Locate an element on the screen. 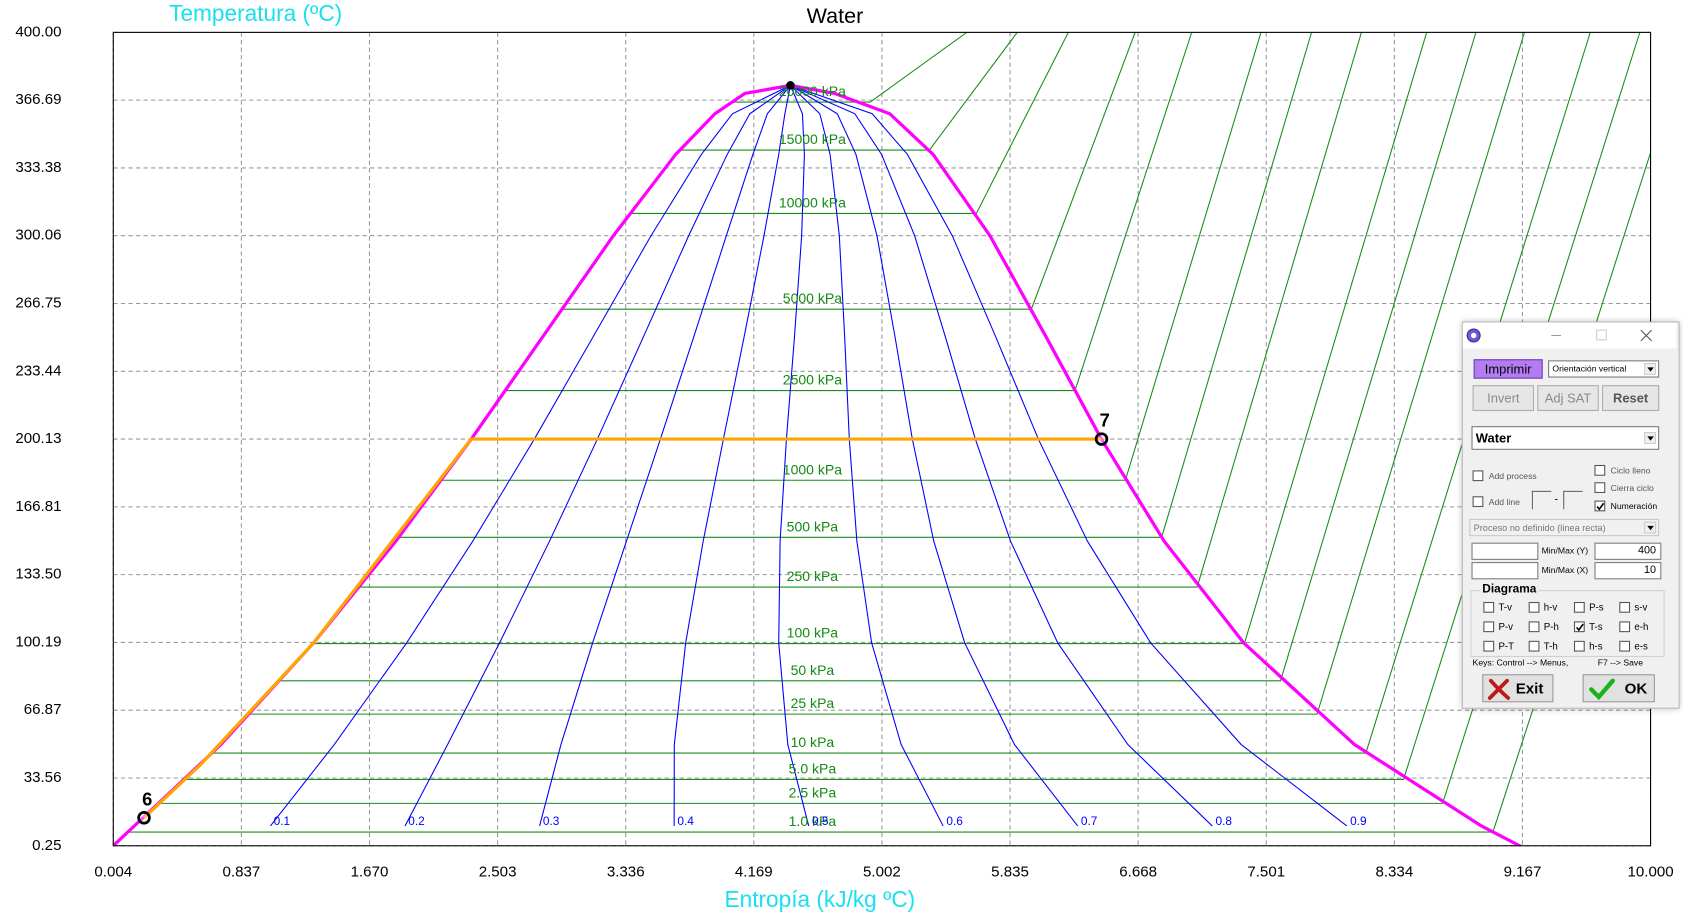 Image resolution: width=1683 pixels, height=917 pixels. max-y-input: 400 is located at coordinates (1628, 551).